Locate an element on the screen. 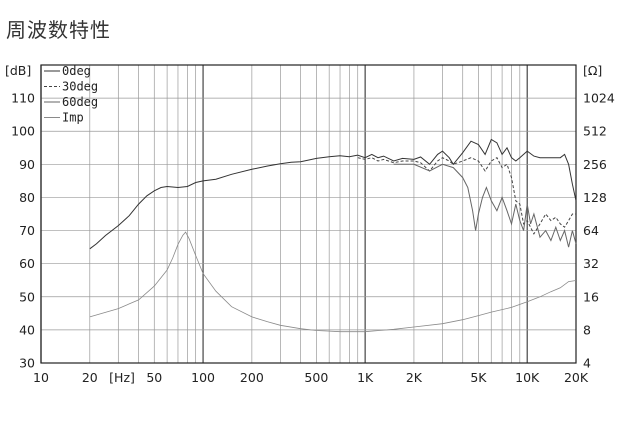 Image resolution: width=633 pixels, height=431 pixels. x-tick-label: 10K is located at coordinates (527, 377).